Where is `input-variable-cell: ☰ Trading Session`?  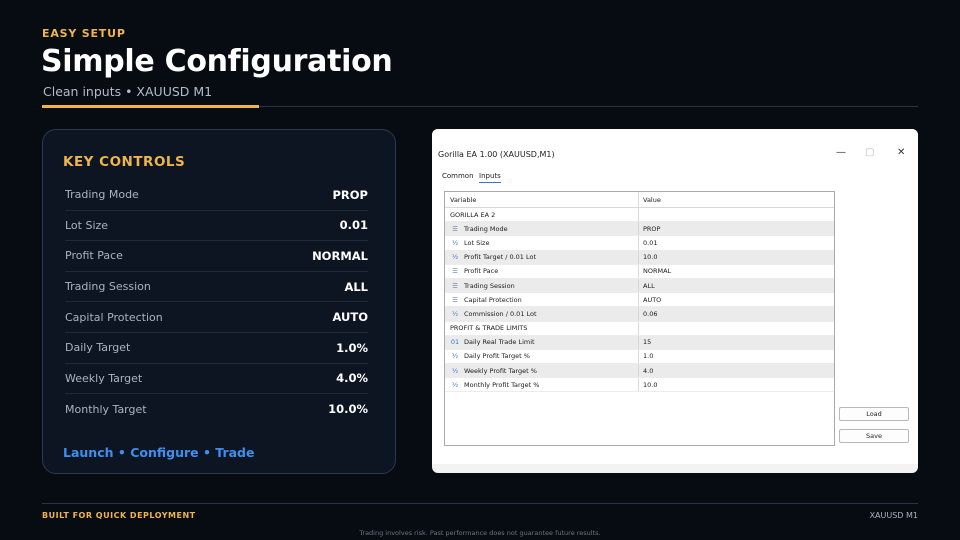 input-variable-cell: ☰ Trading Session is located at coordinates (542, 285).